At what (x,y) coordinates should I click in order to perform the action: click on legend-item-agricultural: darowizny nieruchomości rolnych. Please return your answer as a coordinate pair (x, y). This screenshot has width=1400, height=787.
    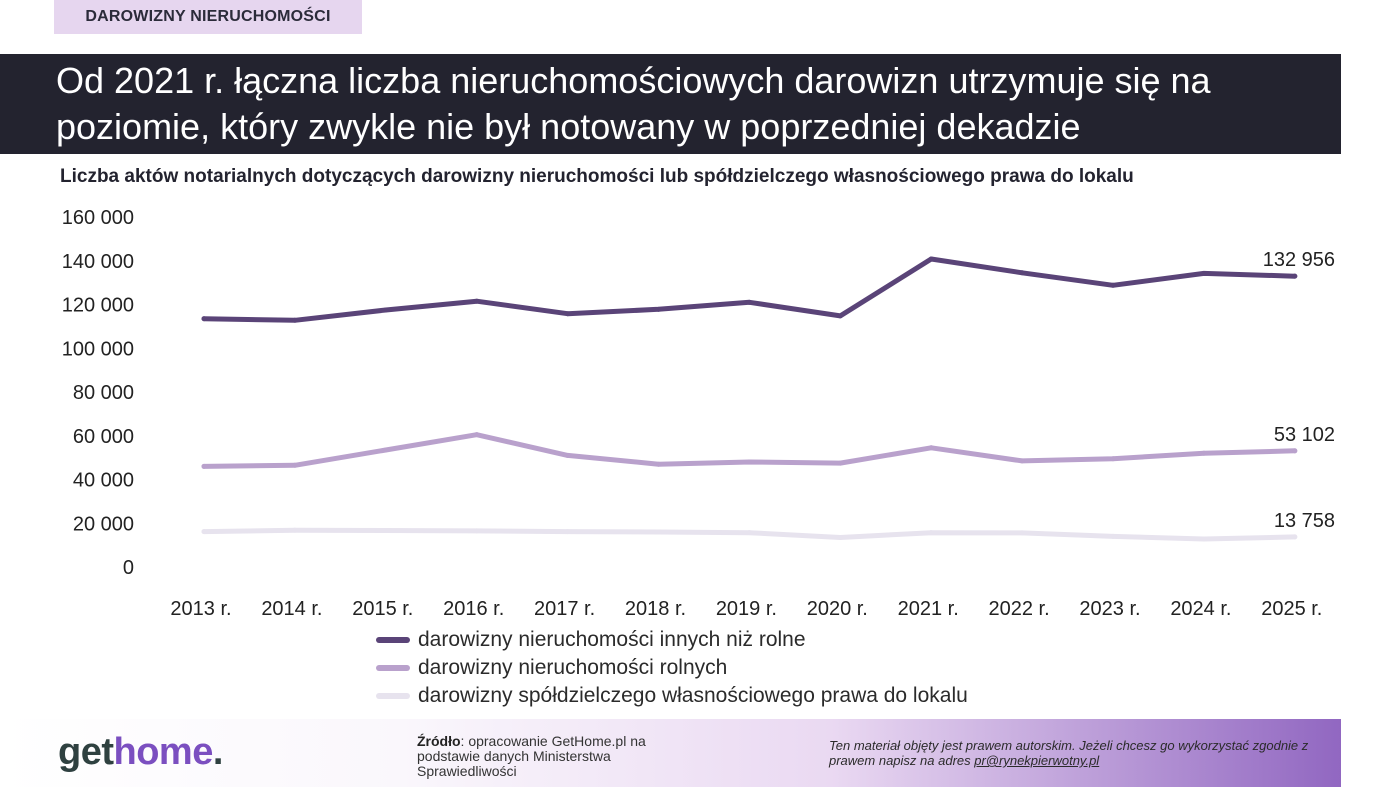
    Looking at the image, I should click on (672, 668).